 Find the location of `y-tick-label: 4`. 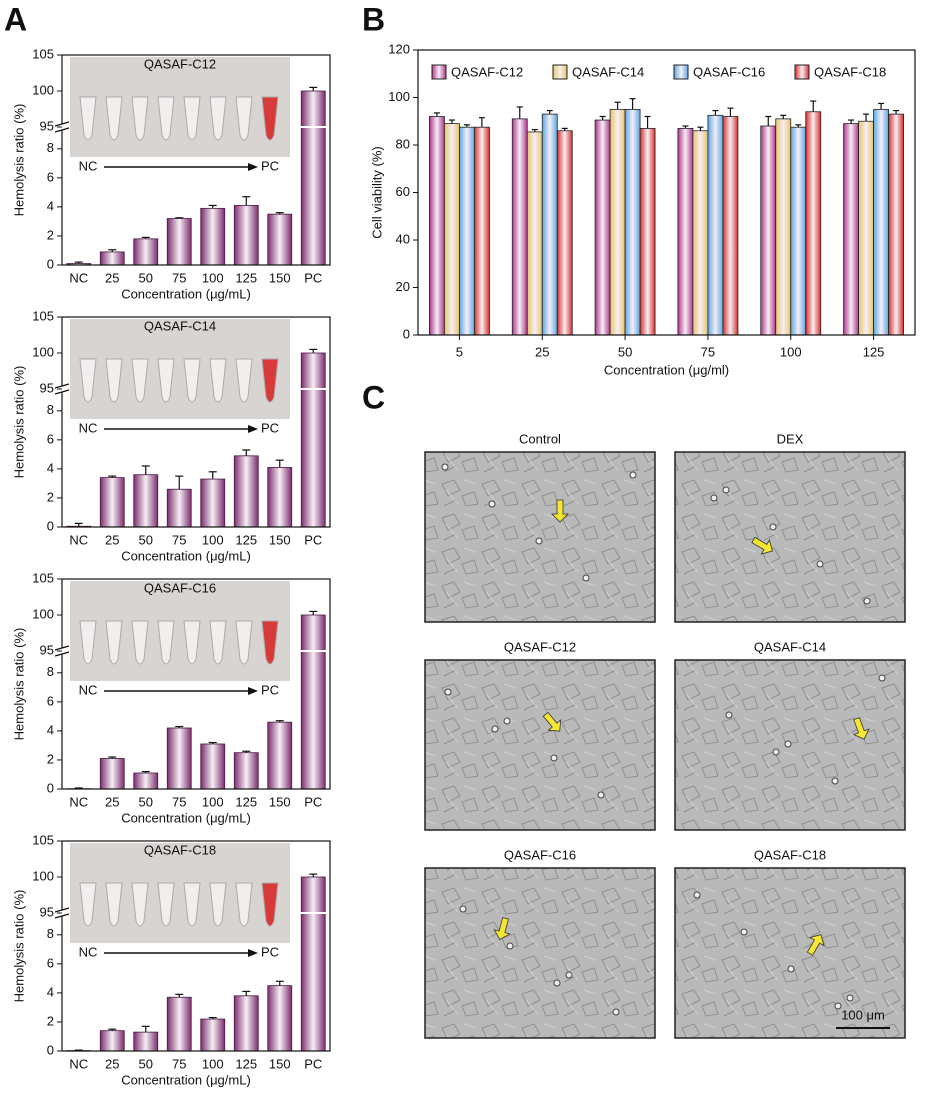

y-tick-label: 4 is located at coordinates (50, 467).